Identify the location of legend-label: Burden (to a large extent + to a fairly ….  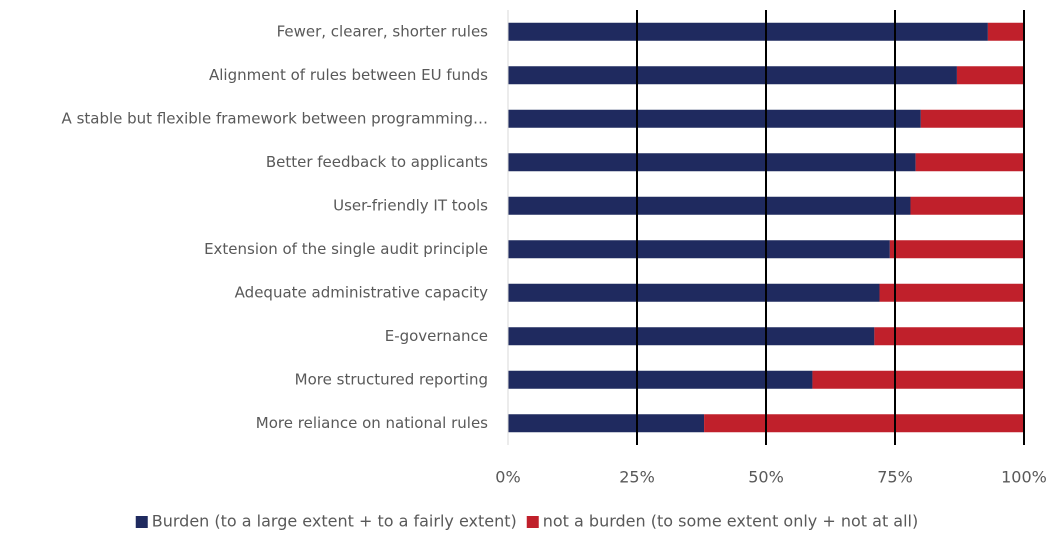
(334, 521).